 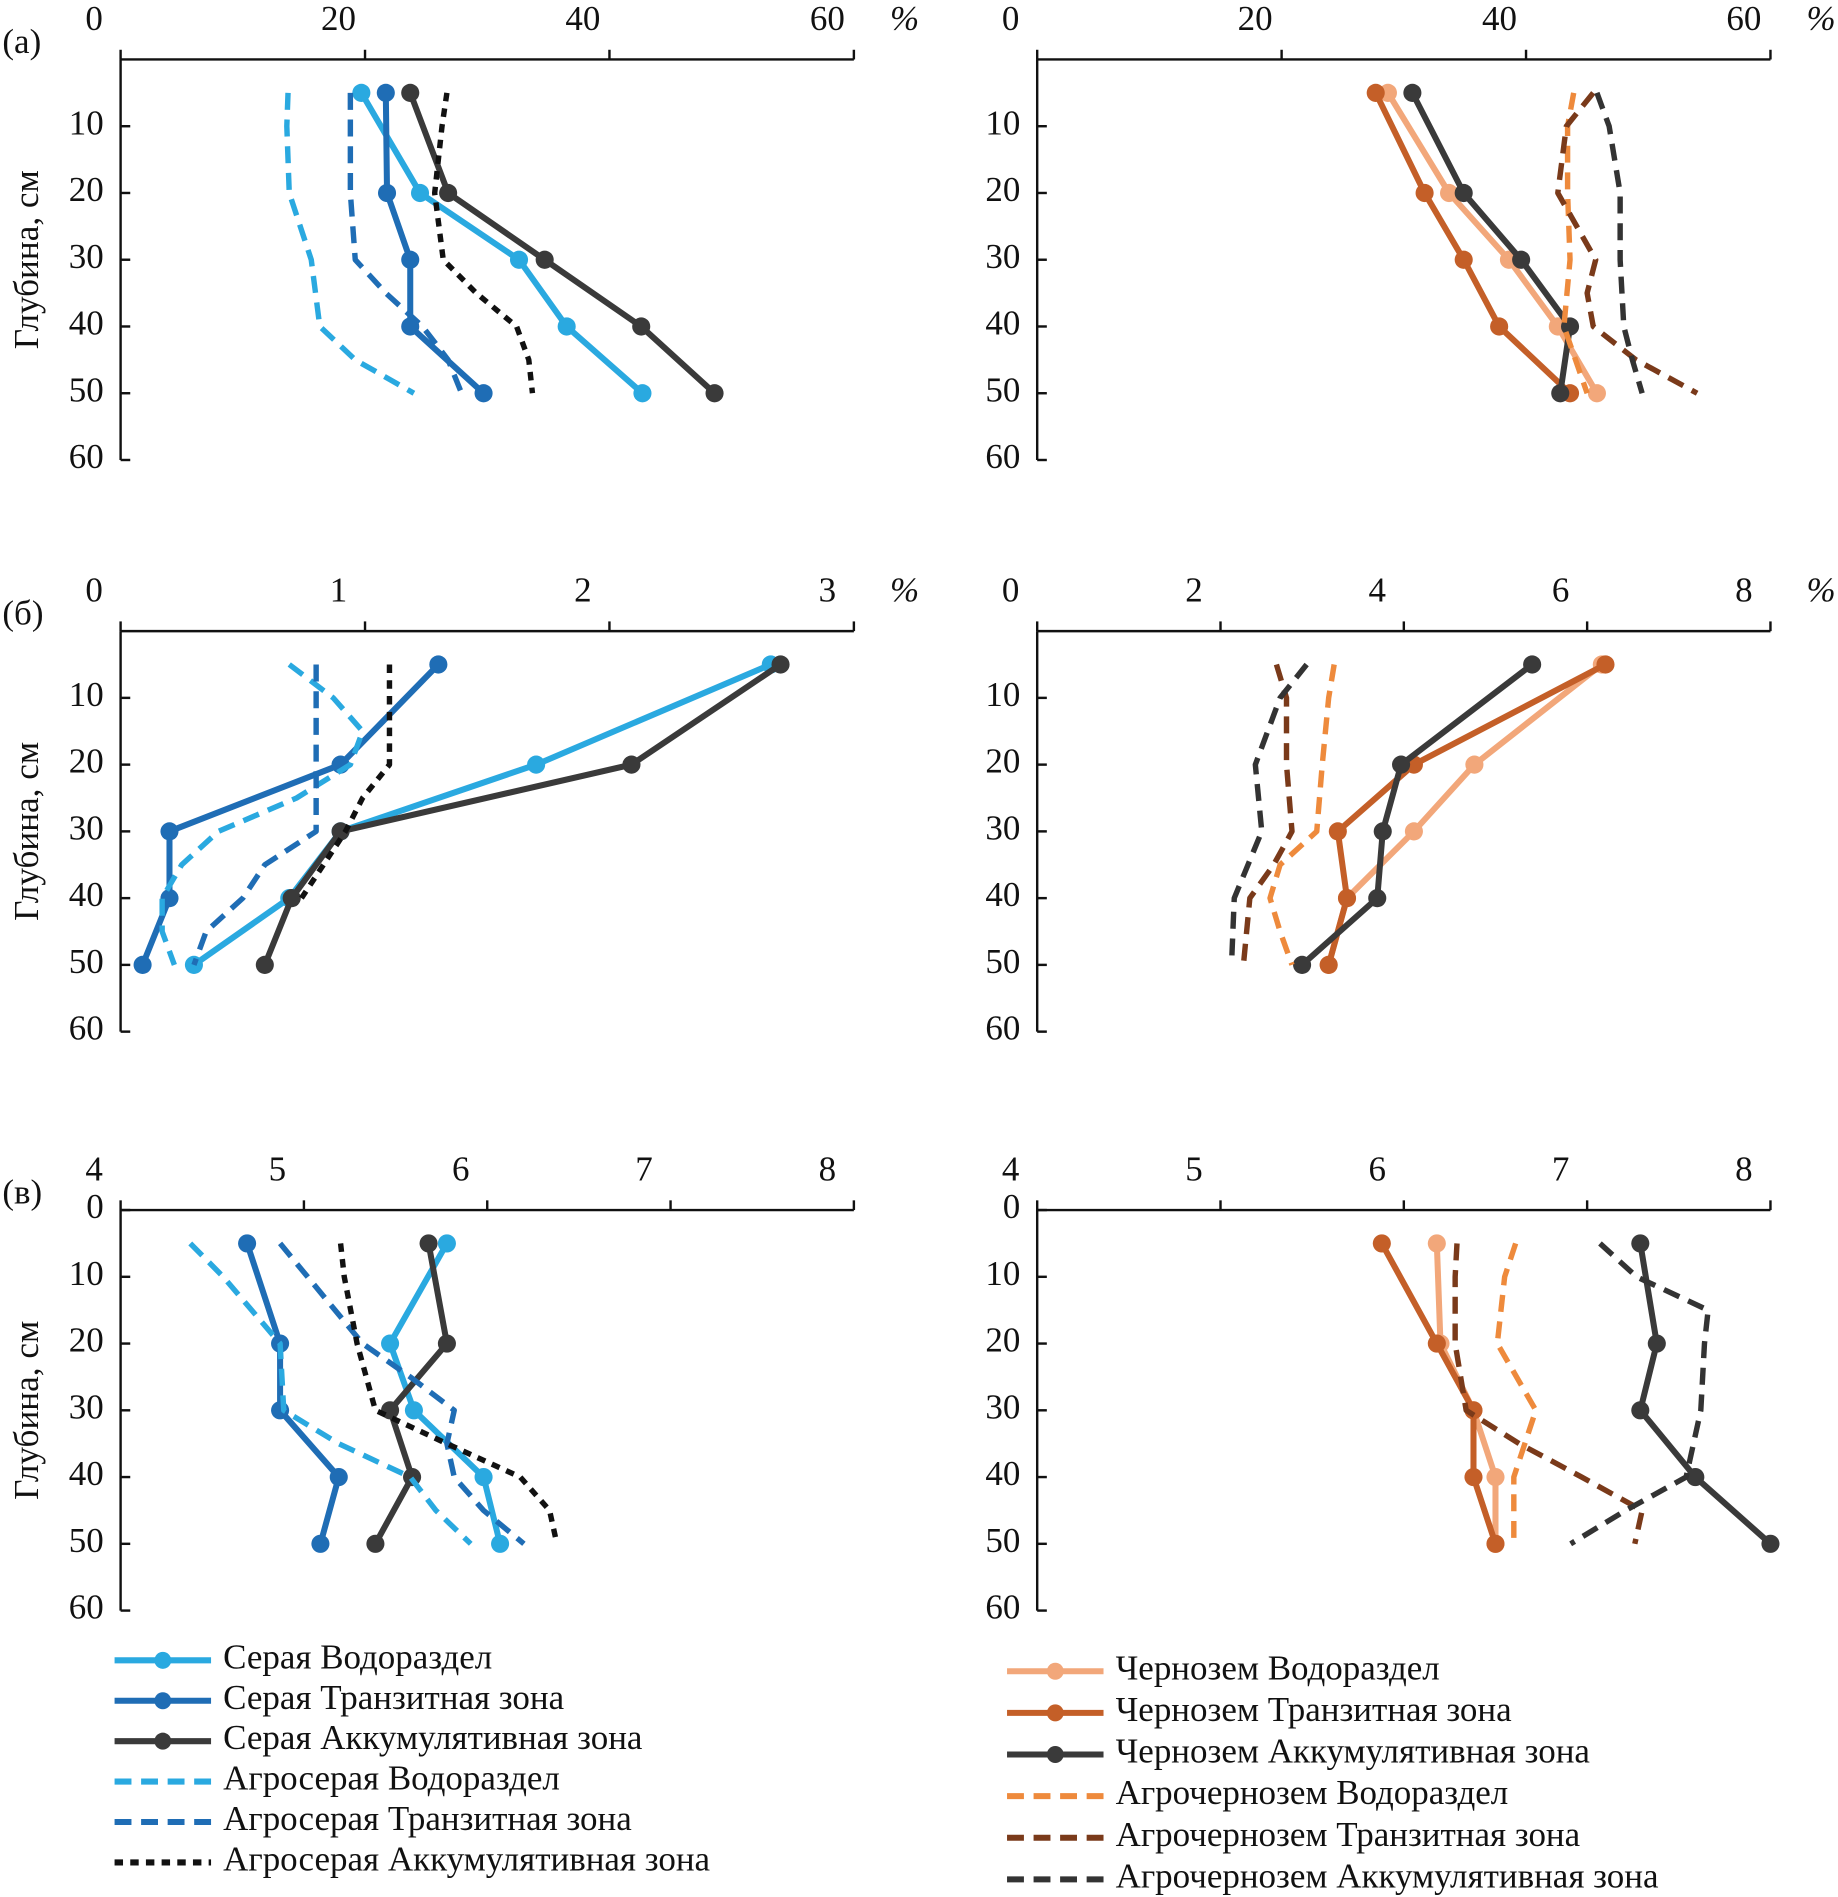 What do you see at coordinates (1193, 1168) in the screenshot?
I see `x-tick-label: 5` at bounding box center [1193, 1168].